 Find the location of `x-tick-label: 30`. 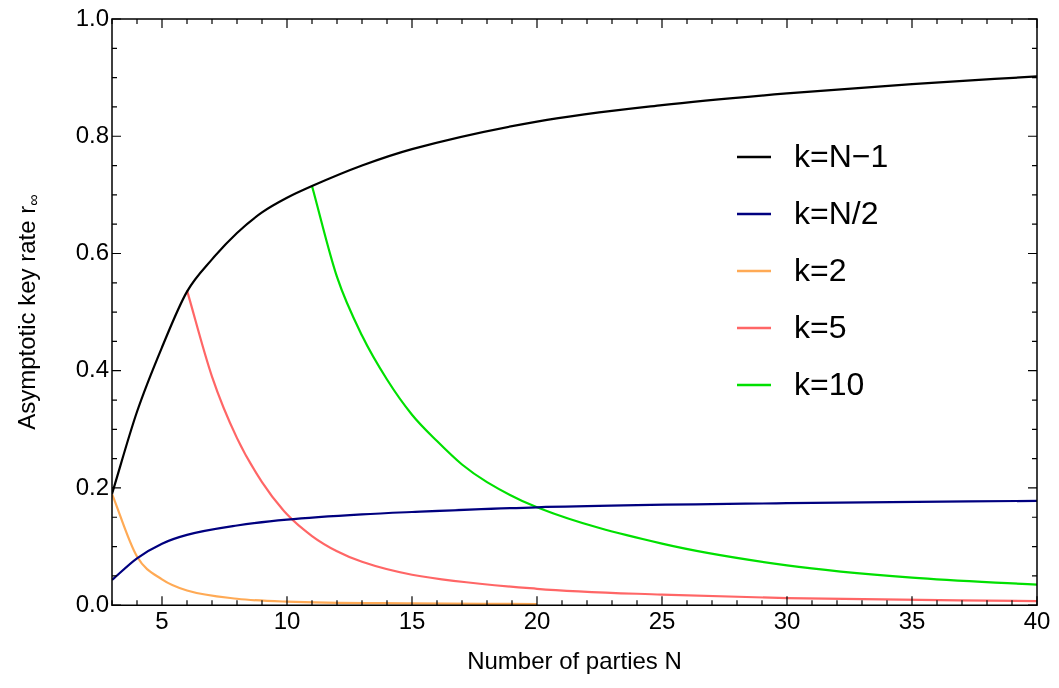

x-tick-label: 30 is located at coordinates (787, 621).